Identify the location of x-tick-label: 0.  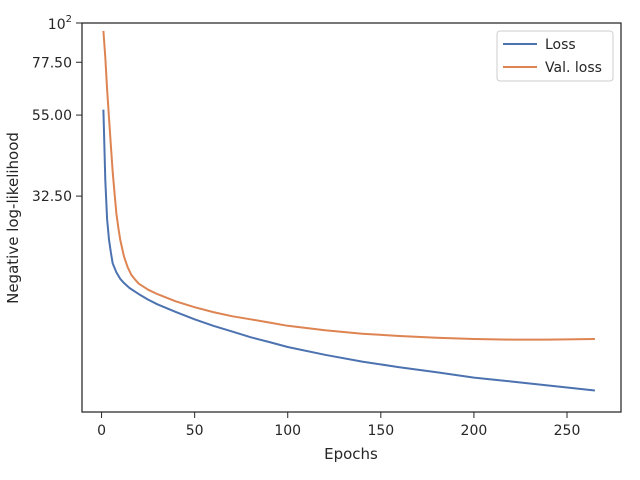
(101, 431).